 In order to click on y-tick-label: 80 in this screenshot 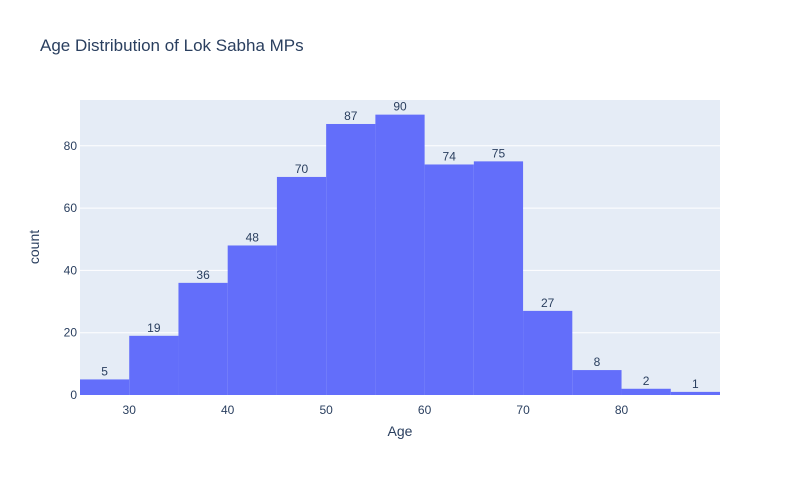, I will do `click(71, 146)`.